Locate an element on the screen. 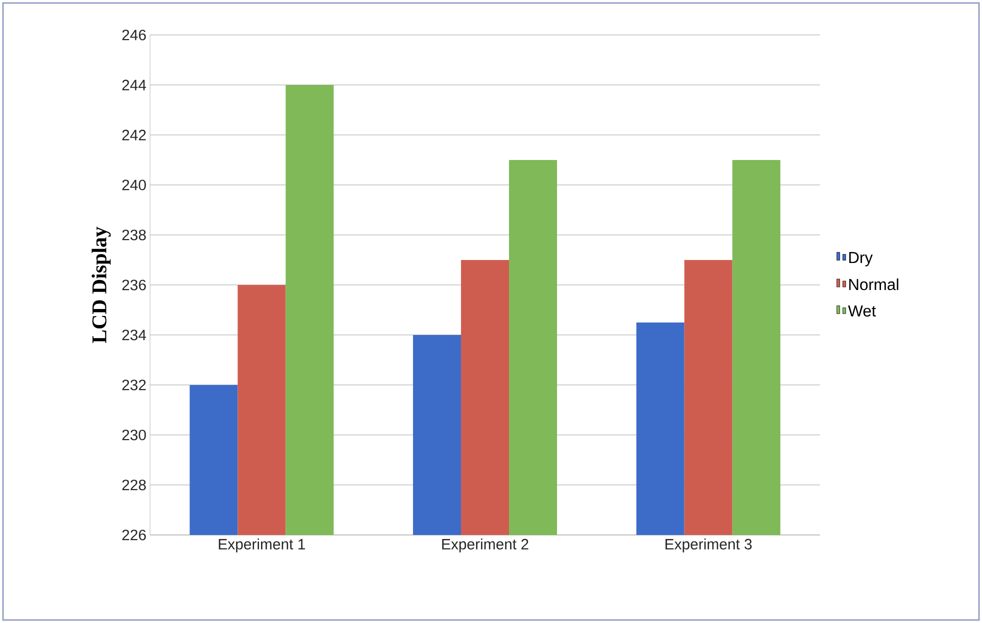  legend-label: Wet is located at coordinates (862, 311).